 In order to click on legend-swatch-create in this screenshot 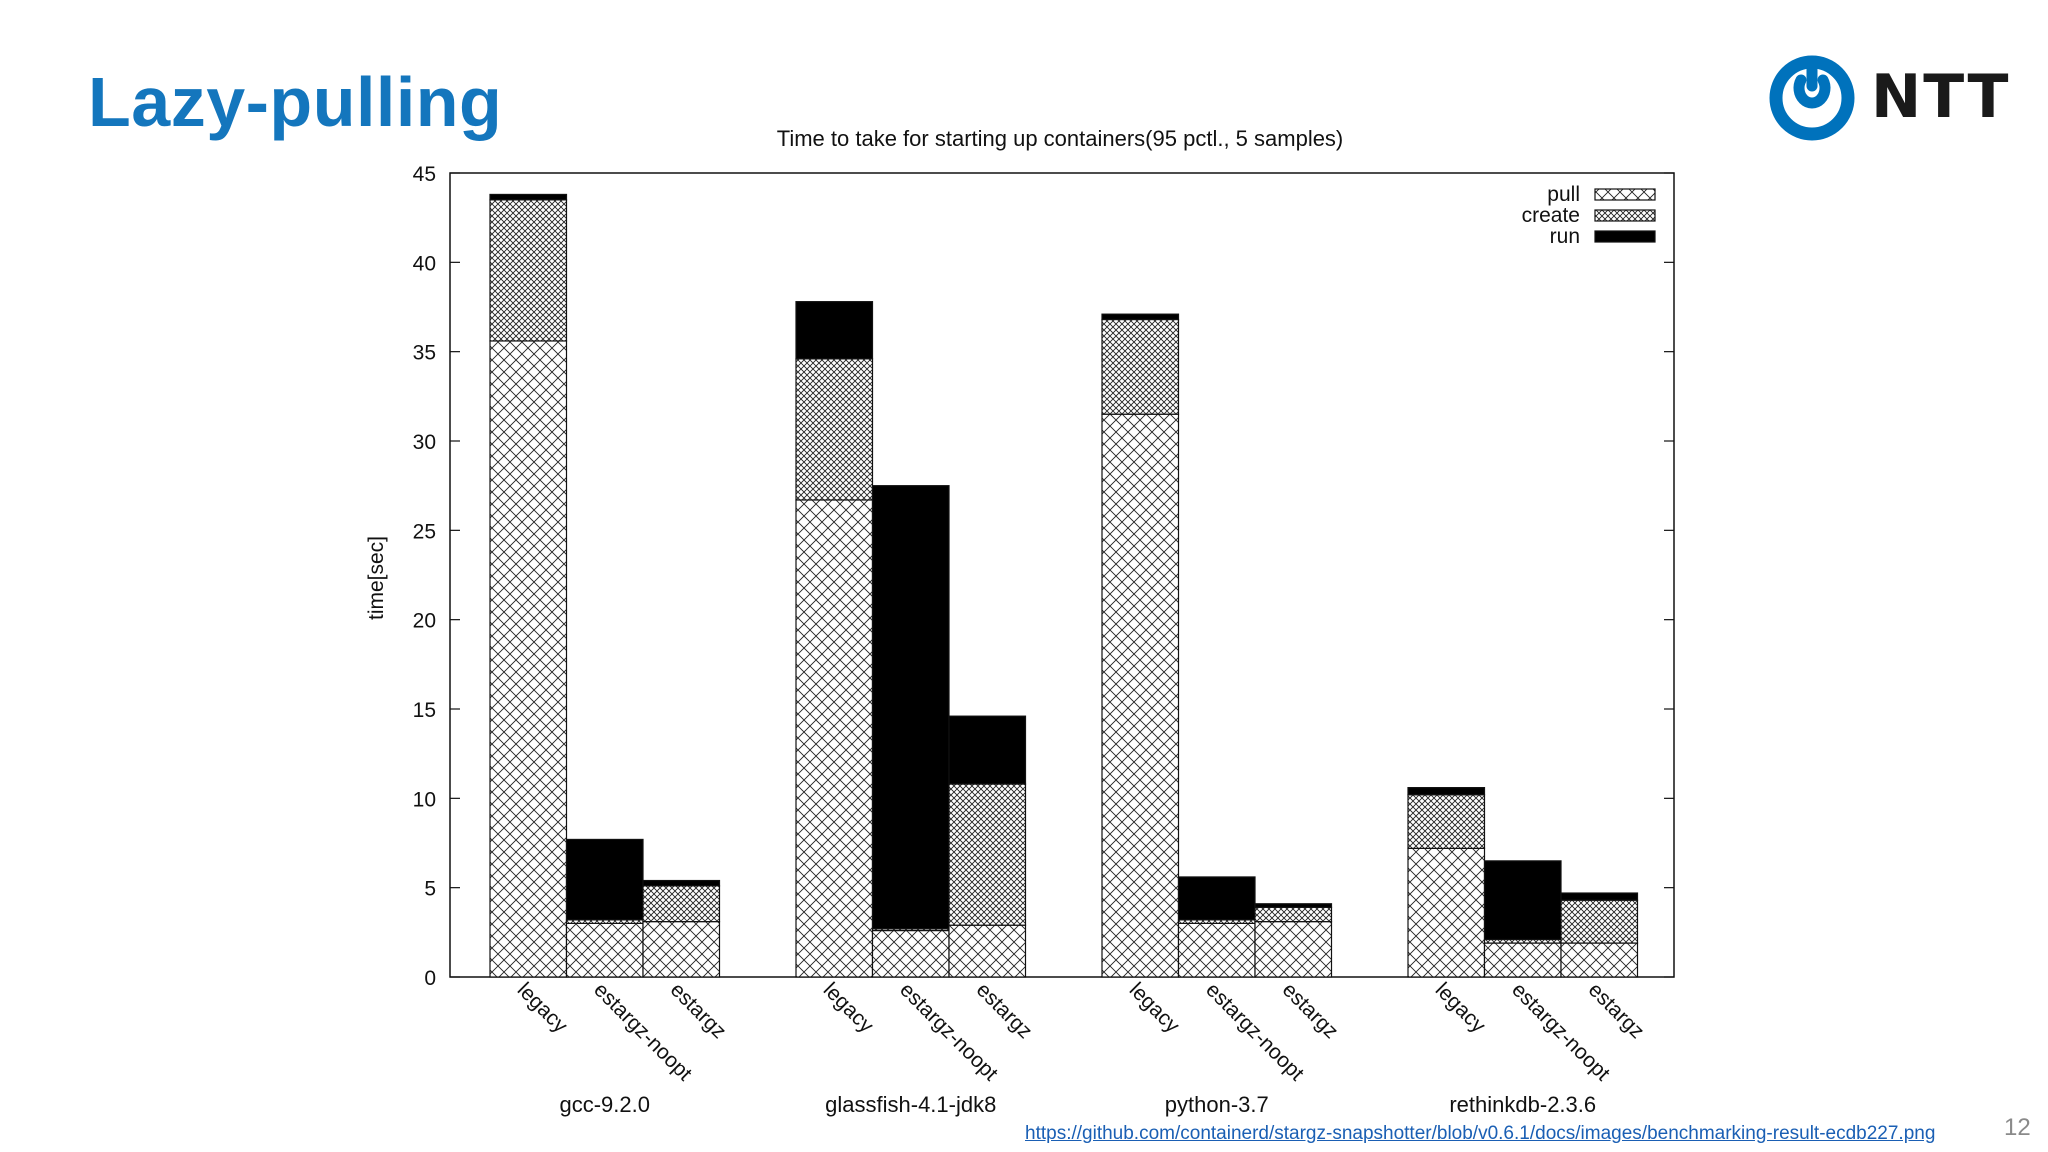, I will do `click(1625, 215)`.